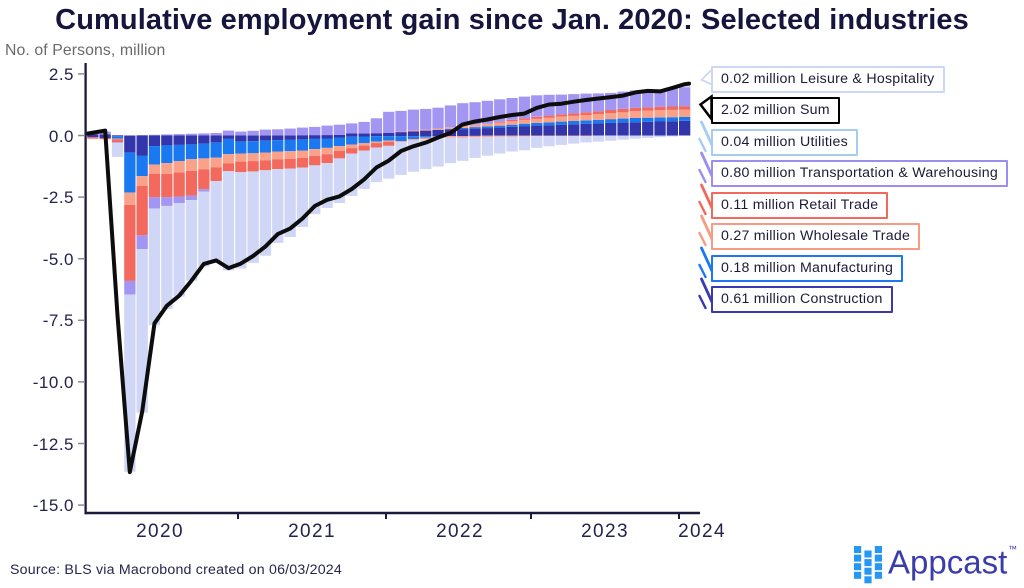 This screenshot has height=588, width=1024. I want to click on svg-text: Appcast, so click(947, 562).